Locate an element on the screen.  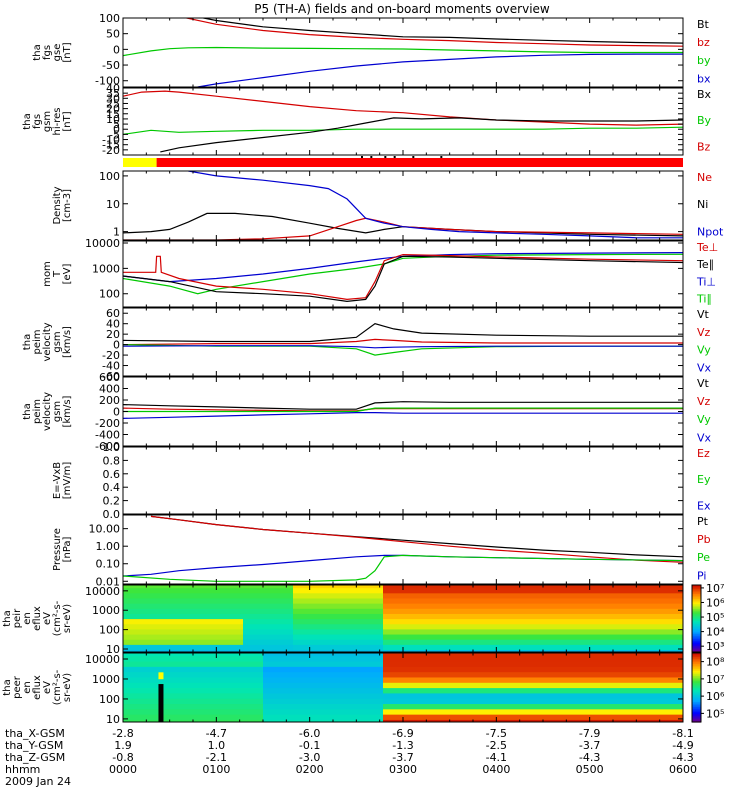
row-value: -7.5 is located at coordinates (496, 733).